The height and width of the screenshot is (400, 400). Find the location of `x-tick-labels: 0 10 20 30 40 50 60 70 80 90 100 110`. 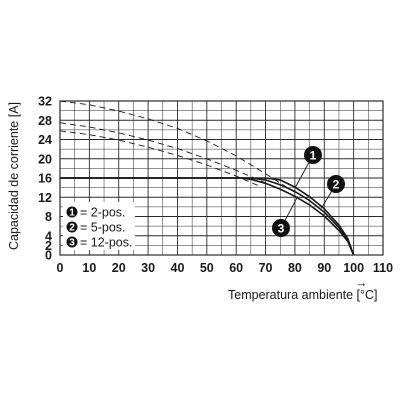

x-tick-labels: 0 10 20 30 40 50 60 70 80 90 100 110 is located at coordinates (225, 268).